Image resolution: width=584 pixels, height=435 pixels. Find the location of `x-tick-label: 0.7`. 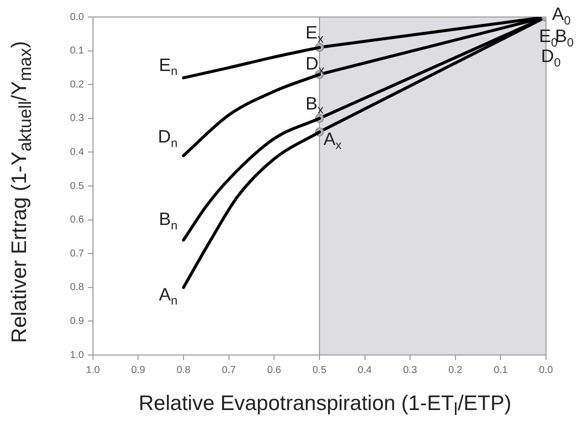

x-tick-label: 0.7 is located at coordinates (229, 370).